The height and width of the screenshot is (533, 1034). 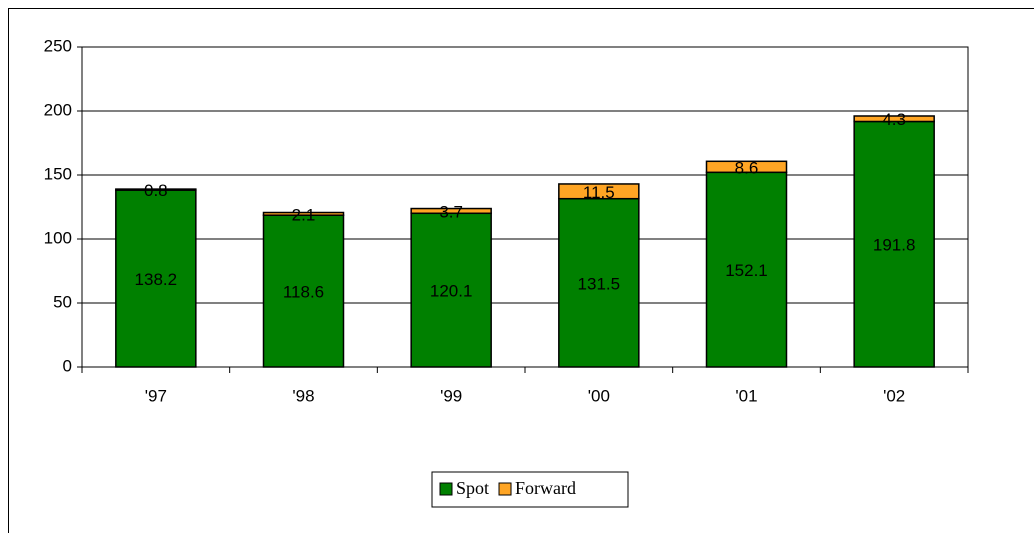 I want to click on legend-label: Forward, so click(x=545, y=488).